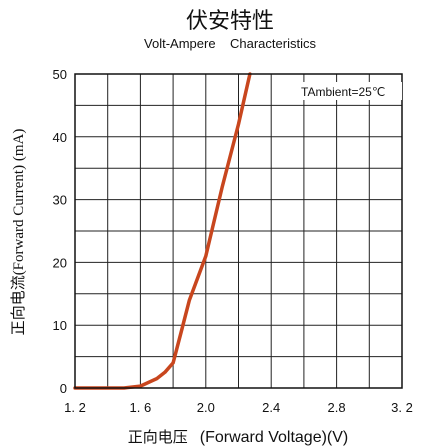  Describe the element at coordinates (60, 325) in the screenshot. I see `y-tick-label: 10` at that location.